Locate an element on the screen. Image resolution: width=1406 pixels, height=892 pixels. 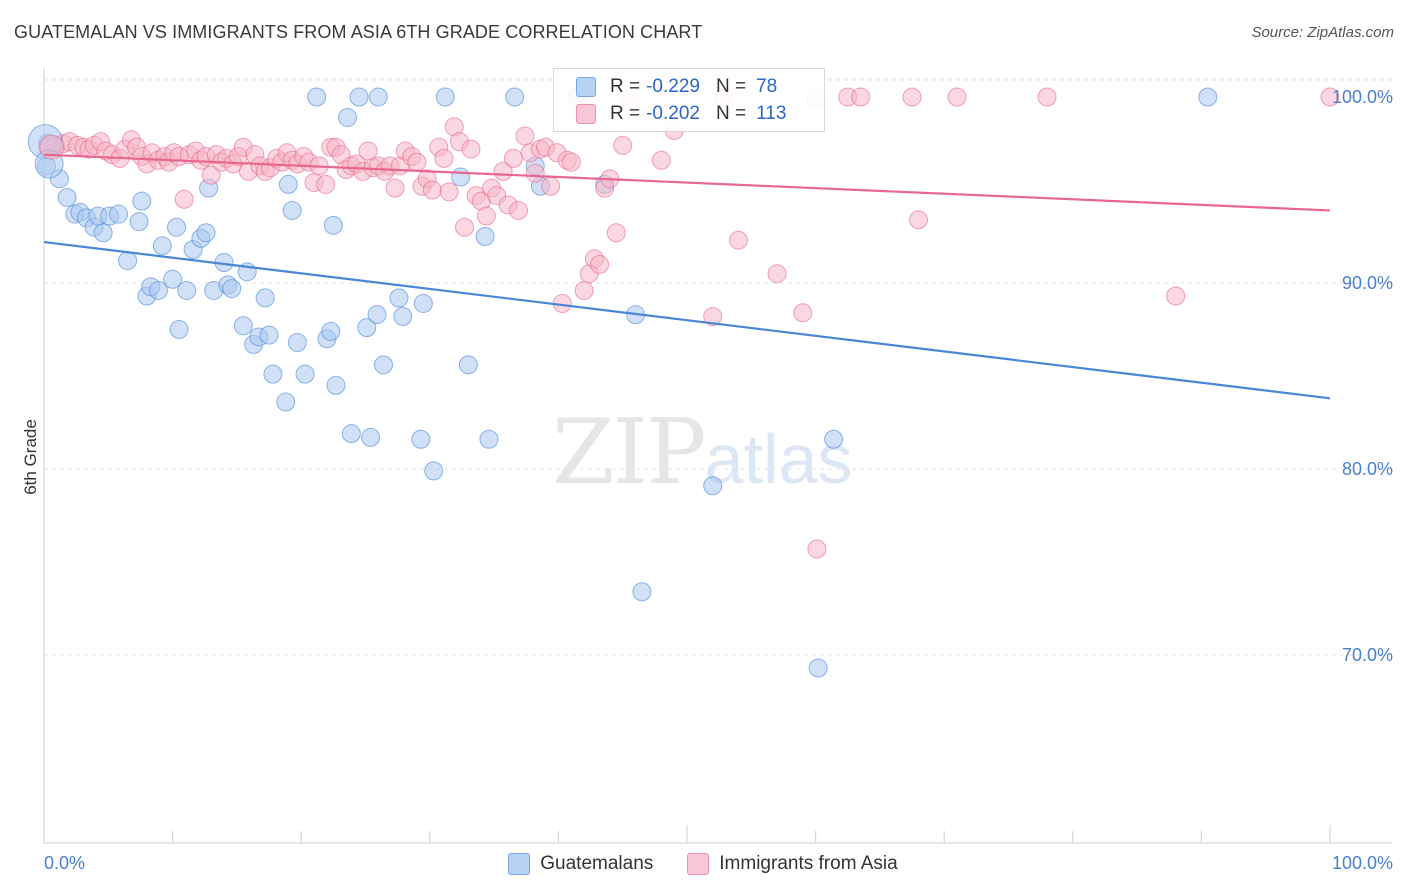
y-tick-label: 80.0% is located at coordinates (1367, 469).